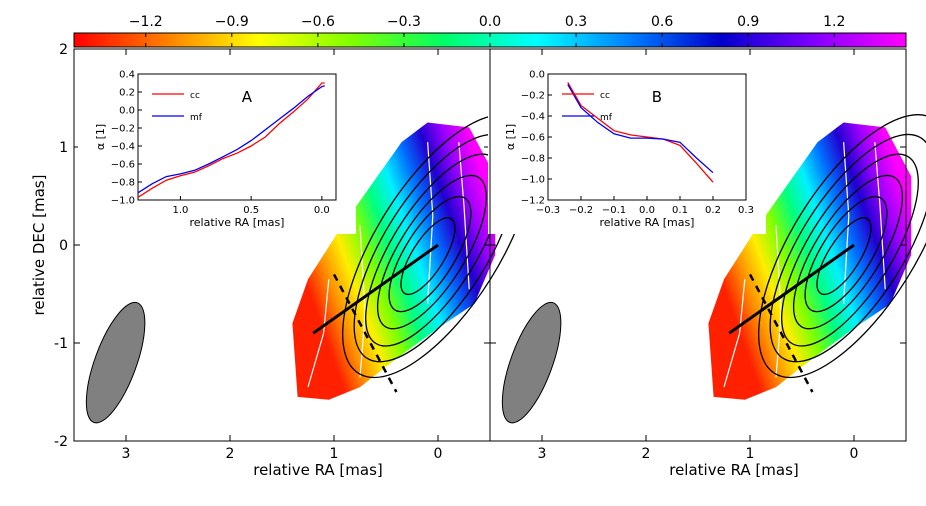 This screenshot has height=506, width=926. What do you see at coordinates (713, 210) in the screenshot?
I see `inset-x-tick-label: 0.2` at bounding box center [713, 210].